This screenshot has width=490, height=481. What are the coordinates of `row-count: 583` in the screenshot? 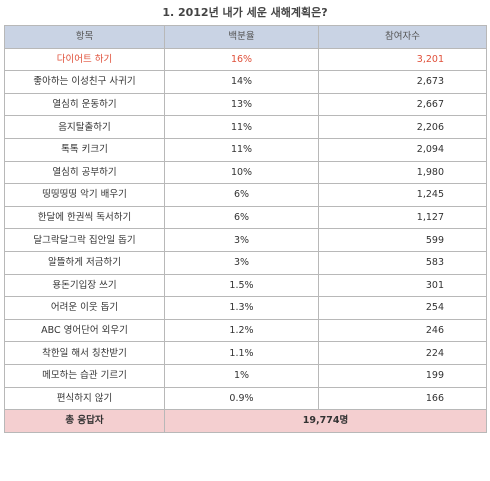 It's located at (402, 262).